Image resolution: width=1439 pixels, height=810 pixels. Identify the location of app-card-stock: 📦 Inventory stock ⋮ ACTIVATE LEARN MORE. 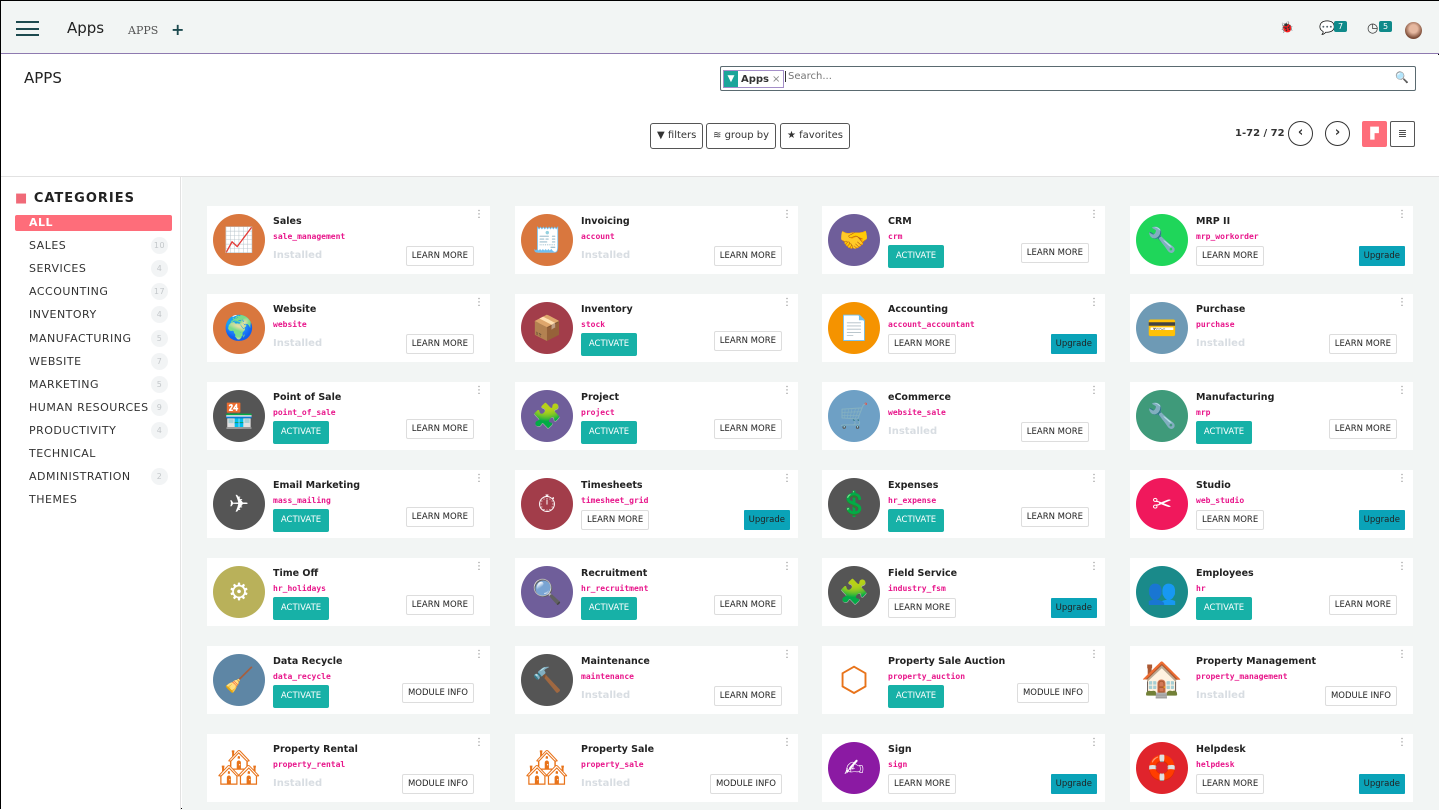
(656, 328).